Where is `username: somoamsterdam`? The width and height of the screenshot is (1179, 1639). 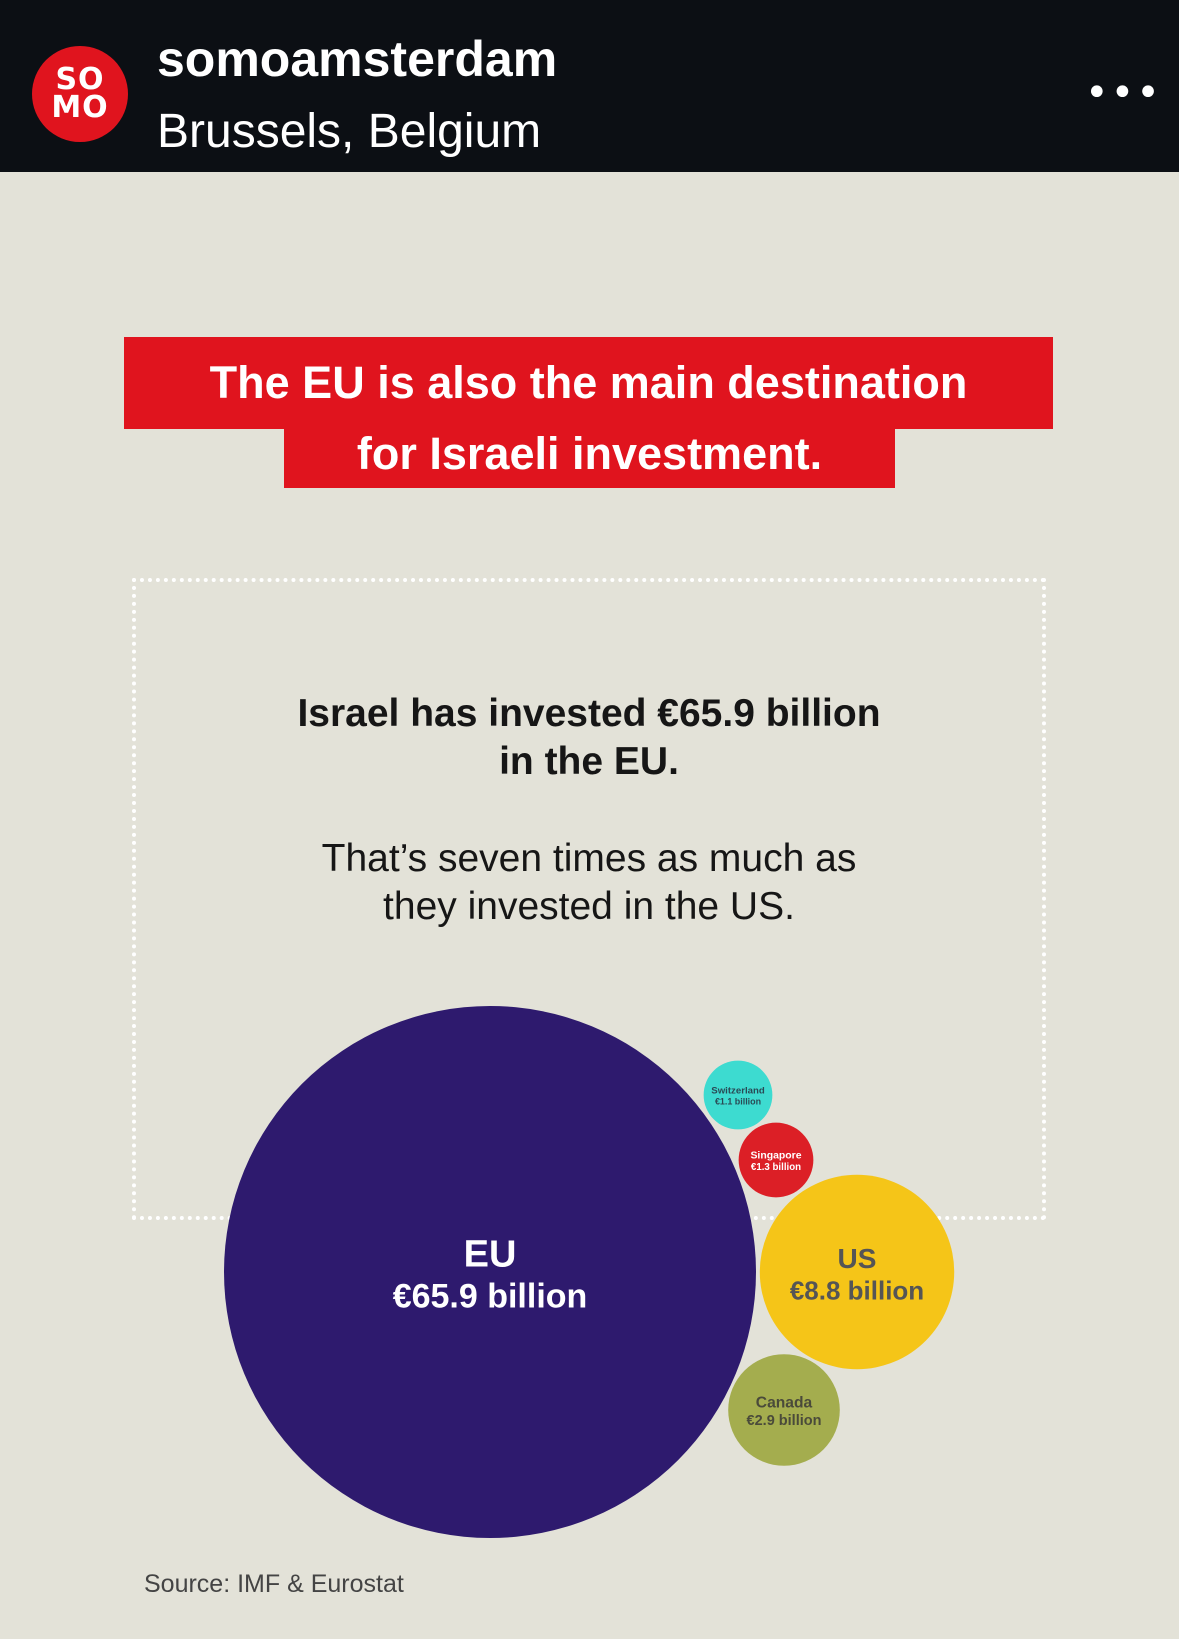 username: somoamsterdam is located at coordinates (357, 59).